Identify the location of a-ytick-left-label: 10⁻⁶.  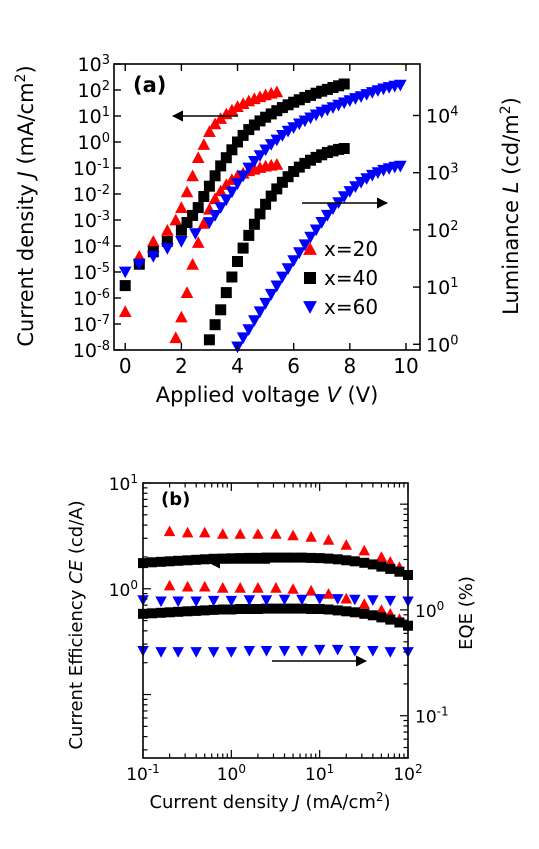
(91, 299).